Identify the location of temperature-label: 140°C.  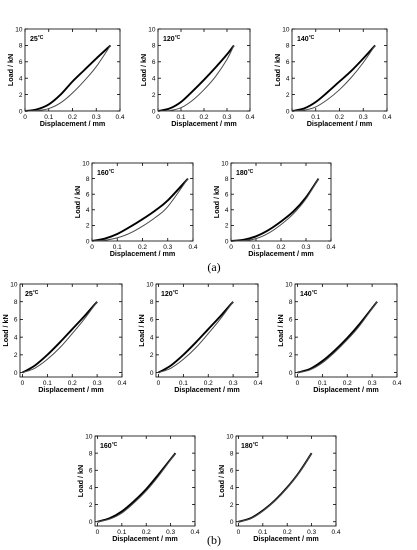
(306, 39).